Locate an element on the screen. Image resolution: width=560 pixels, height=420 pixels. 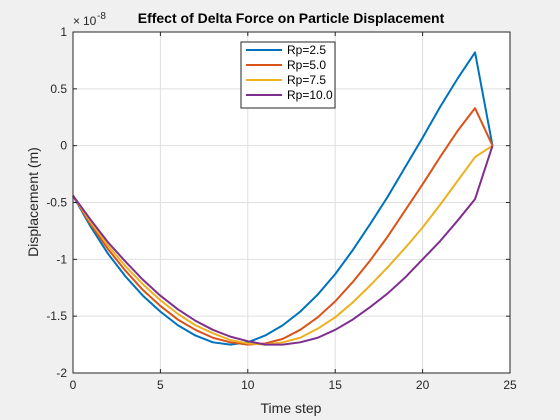
y-exponent-base: 10 is located at coordinates (90, 21).